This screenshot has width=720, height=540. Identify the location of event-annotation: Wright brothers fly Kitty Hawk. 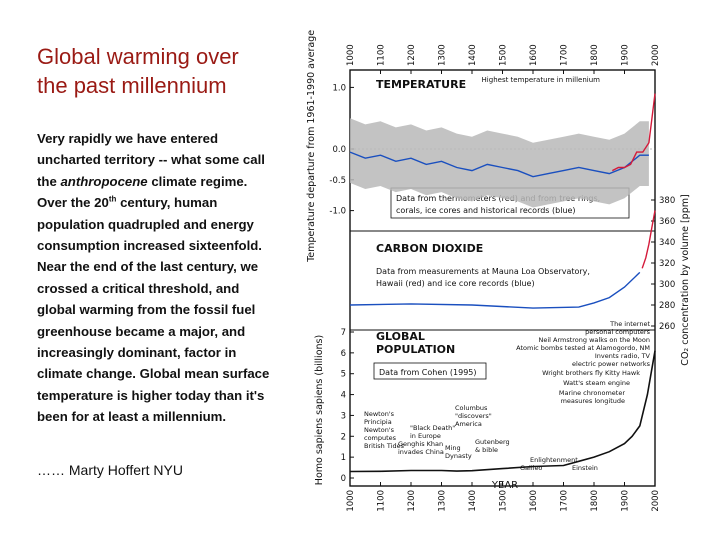
(591, 373).